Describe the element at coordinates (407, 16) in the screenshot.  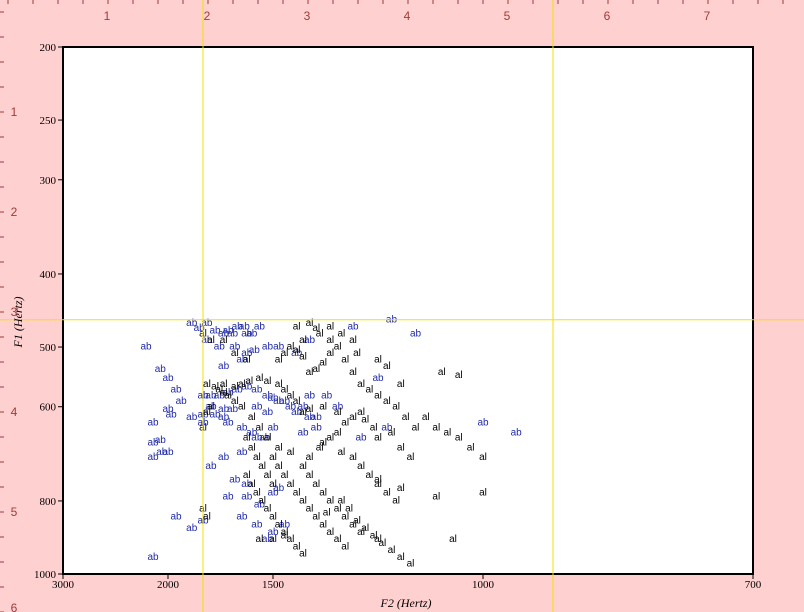
I see `ruler-top-label: 4` at that location.